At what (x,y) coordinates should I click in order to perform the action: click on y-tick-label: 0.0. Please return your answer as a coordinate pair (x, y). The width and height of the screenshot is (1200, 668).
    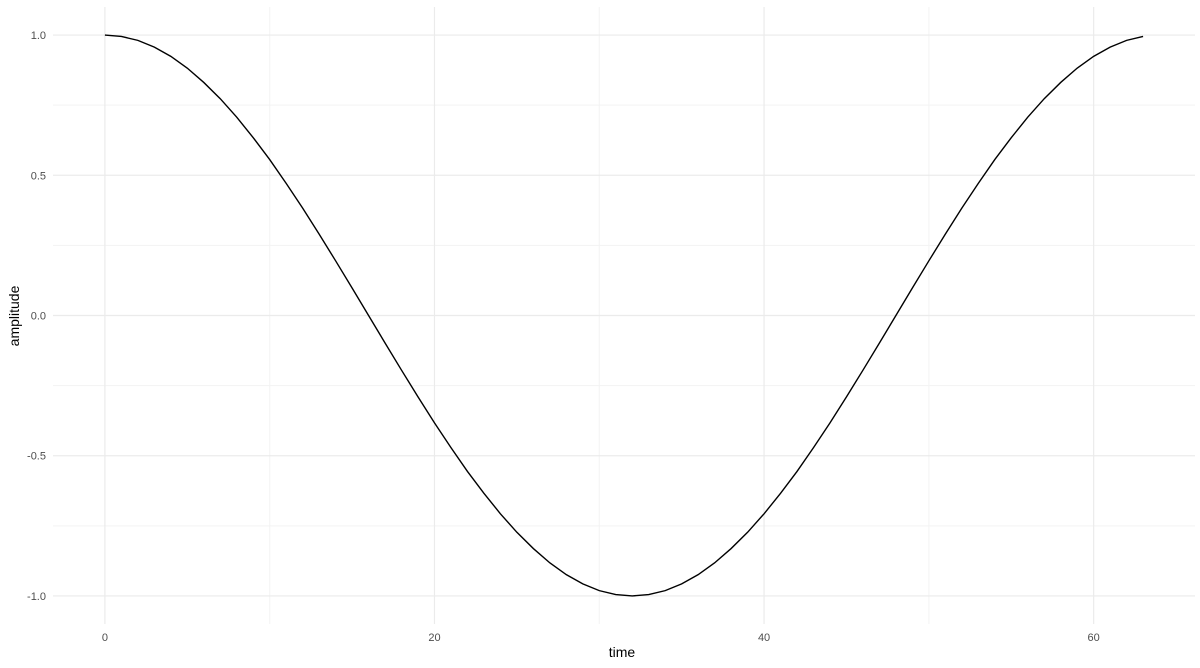
    Looking at the image, I should click on (38, 317).